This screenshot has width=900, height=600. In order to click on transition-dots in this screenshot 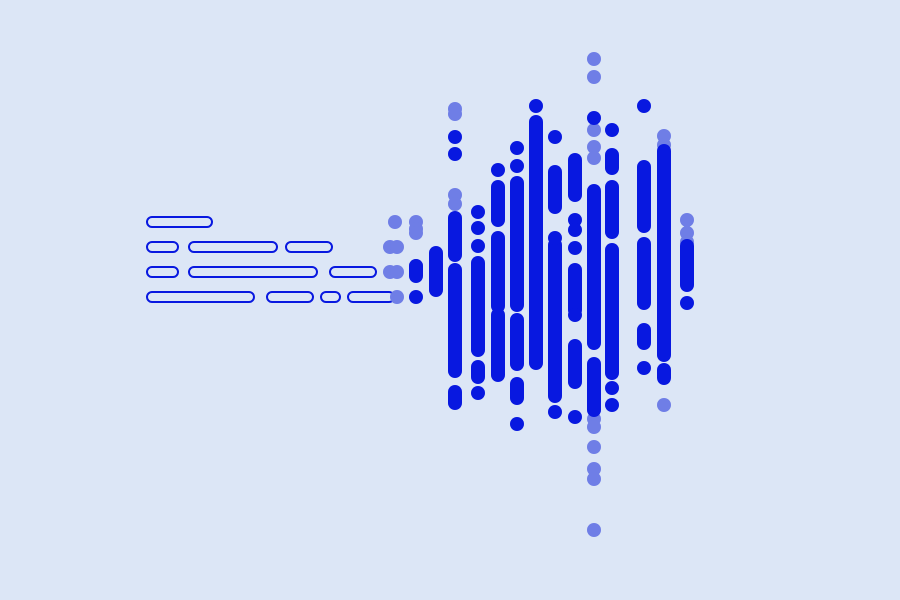, I will do `click(393, 259)`.